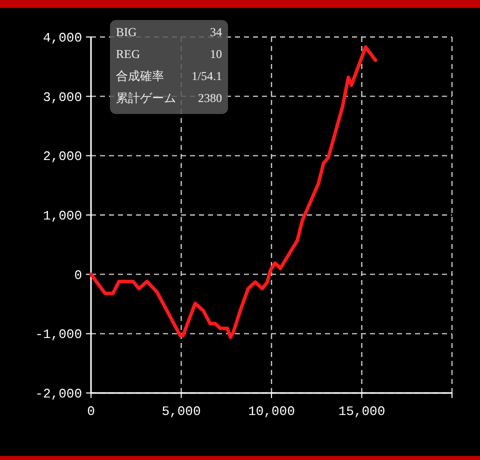  Describe the element at coordinates (216, 54) in the screenshot. I see `annotation: 10` at that location.